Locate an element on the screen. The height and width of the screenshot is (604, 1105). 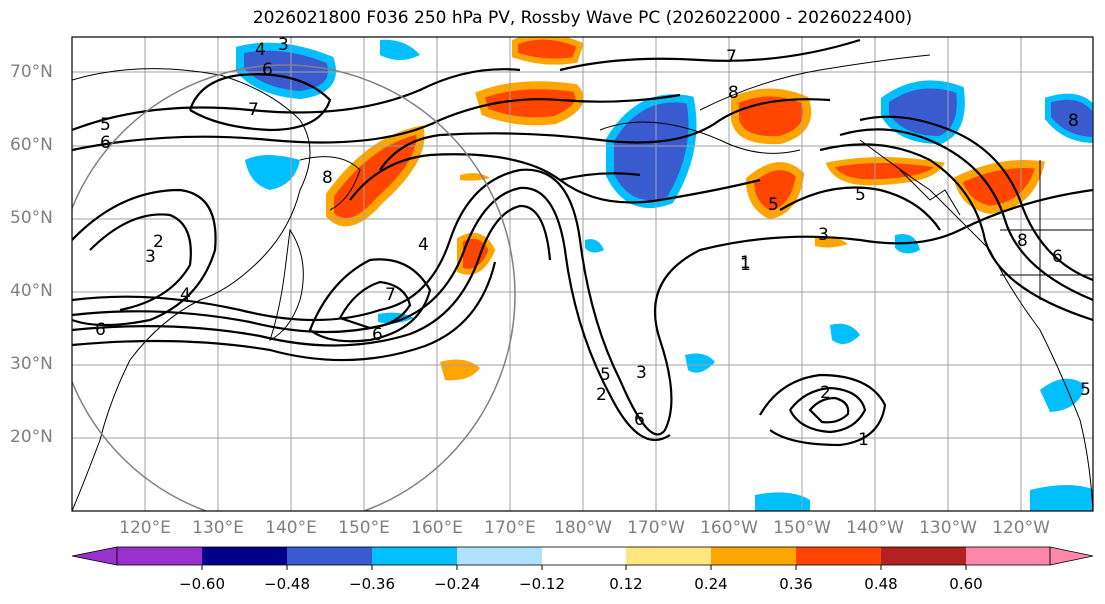
colorbar-tick: 0.24 is located at coordinates (711, 584).